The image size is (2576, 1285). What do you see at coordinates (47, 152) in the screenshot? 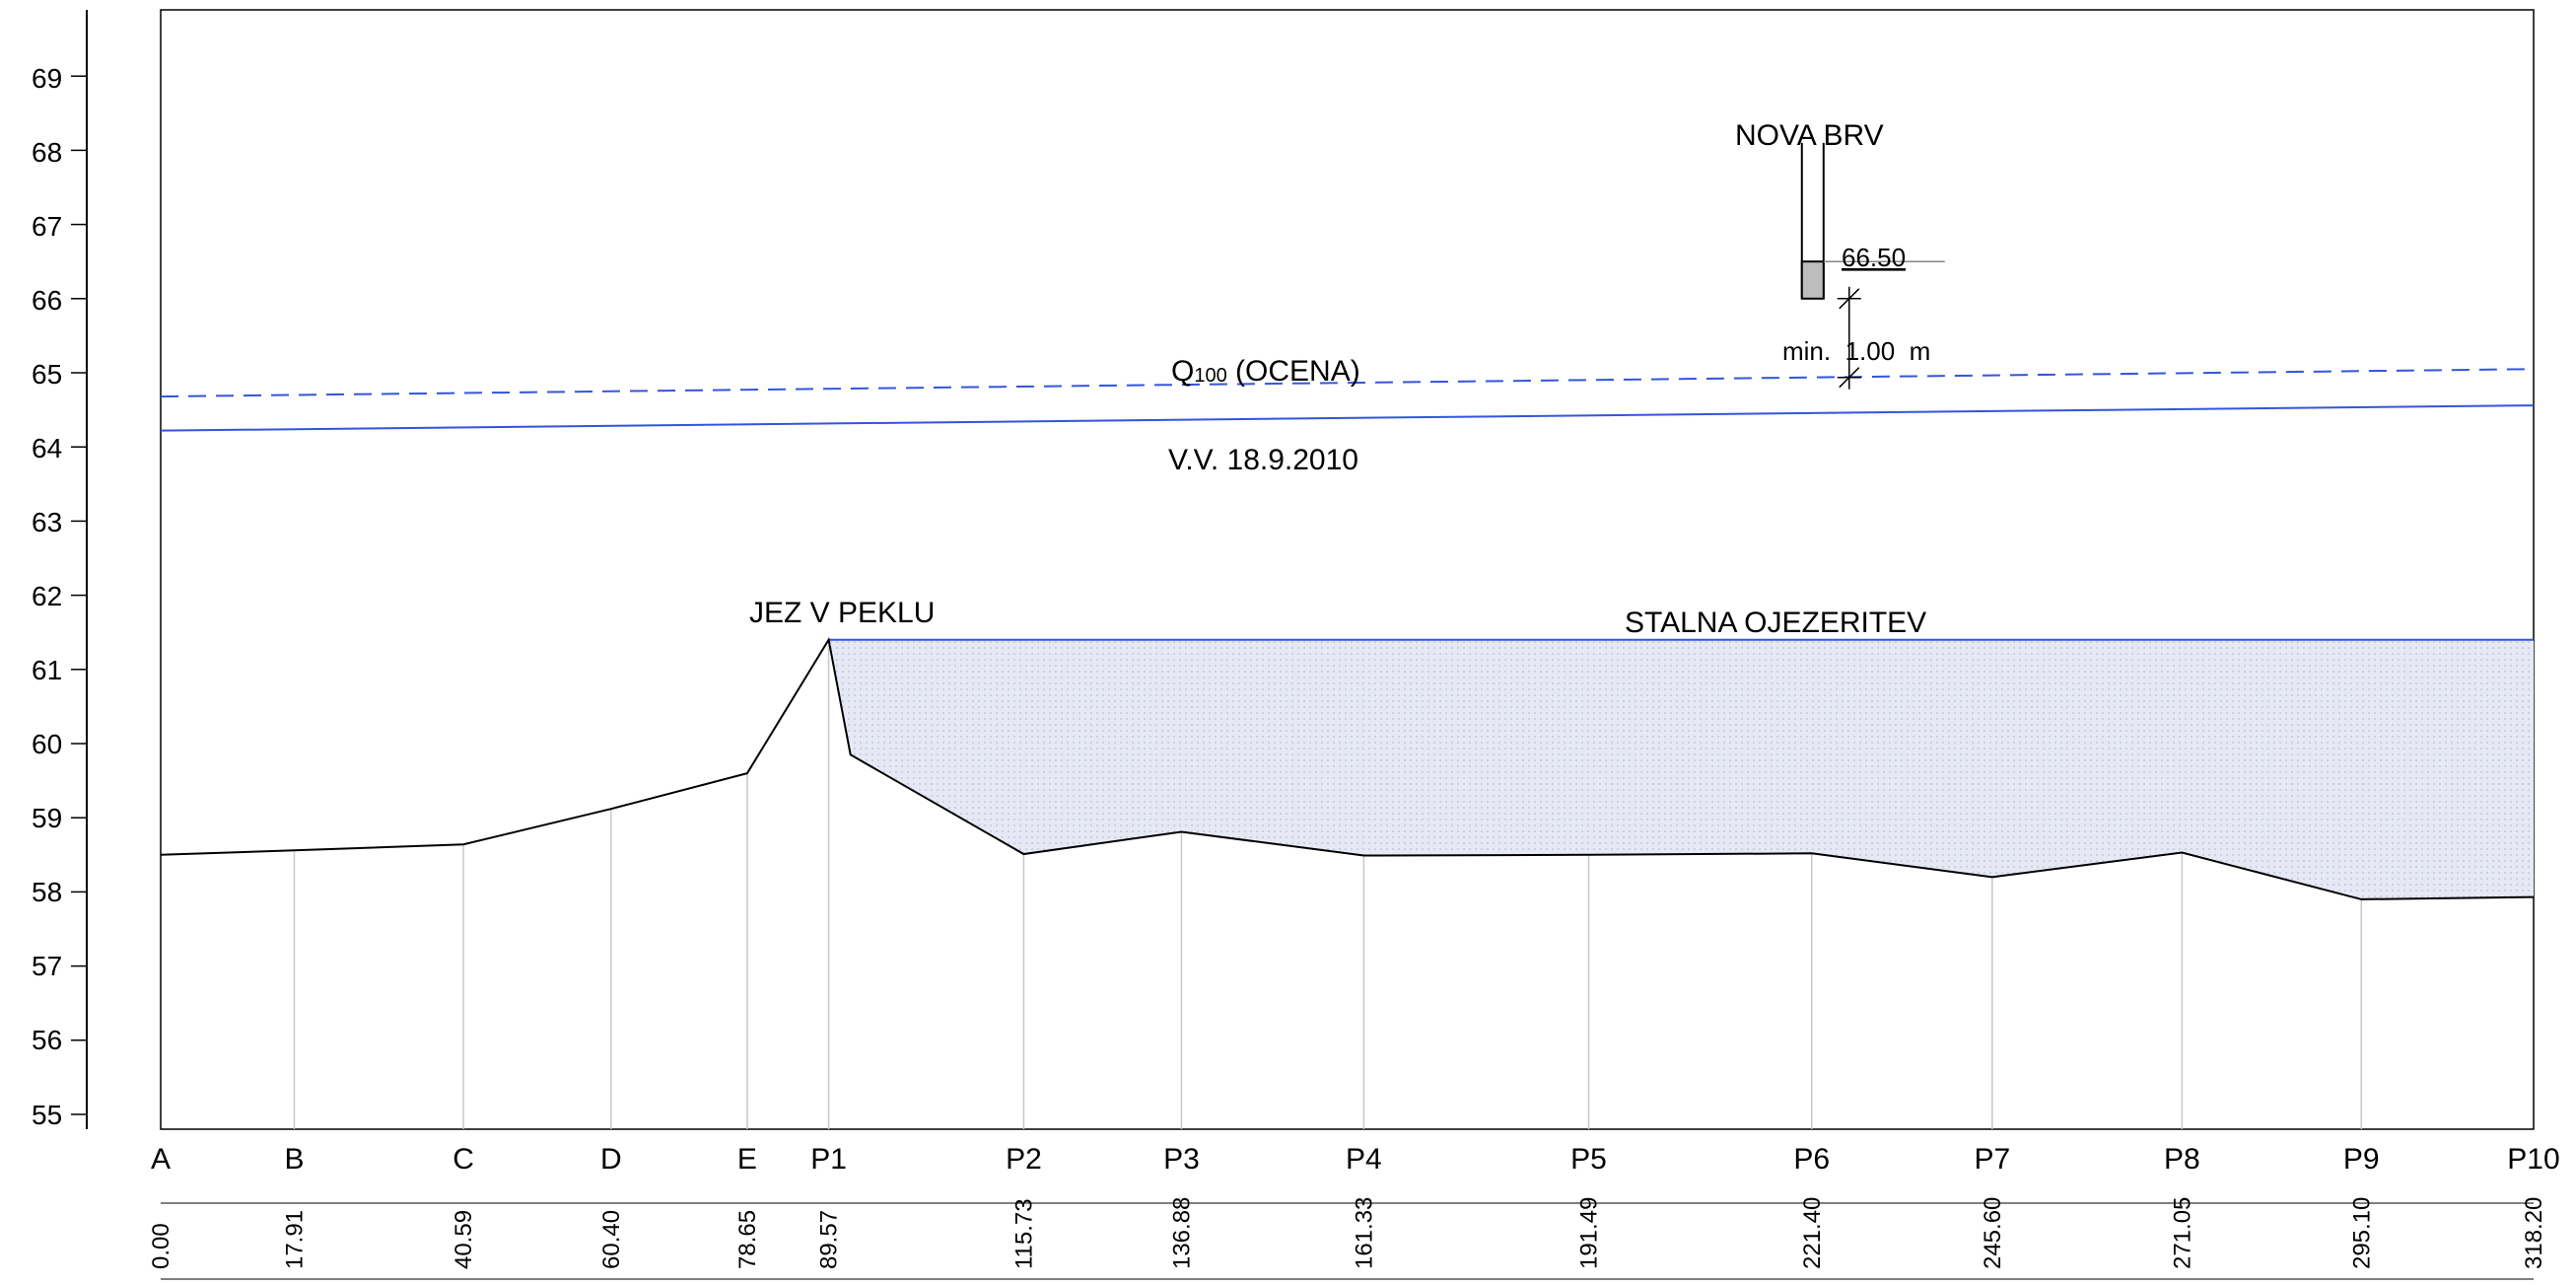
I see `y-tick-label: 68` at bounding box center [47, 152].